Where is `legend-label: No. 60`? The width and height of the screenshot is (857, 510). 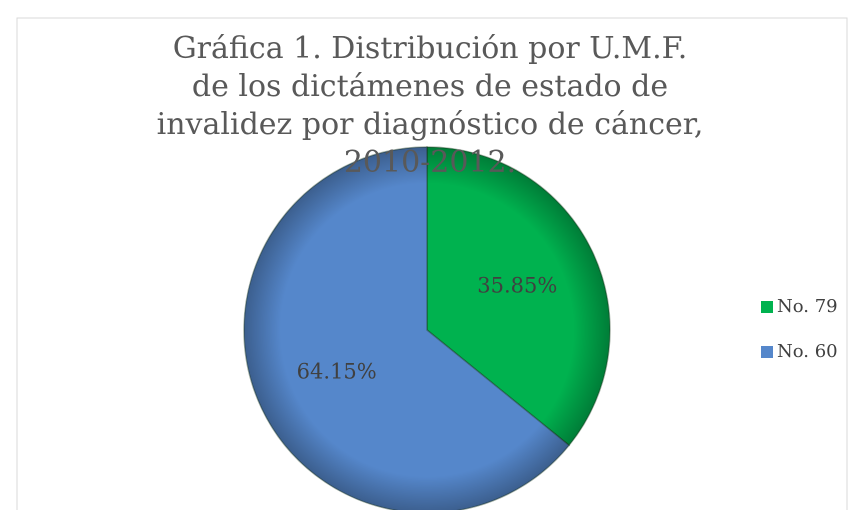 legend-label: No. 60 is located at coordinates (807, 351).